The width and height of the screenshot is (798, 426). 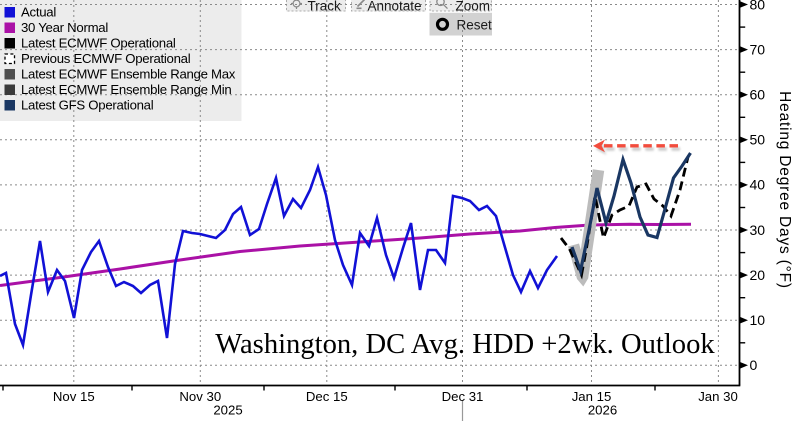 I want to click on svg-text: 70, so click(x=758, y=49).